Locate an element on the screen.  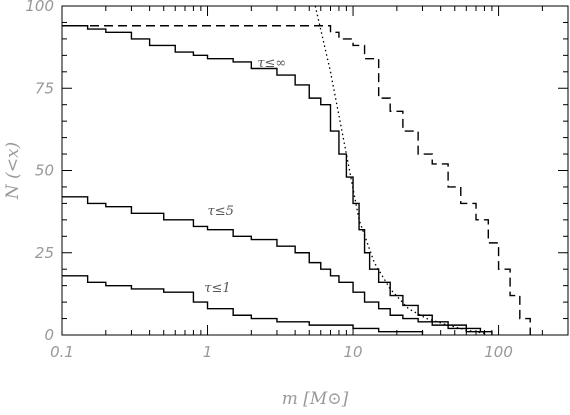
y-axis-label: N (<x) is located at coordinates (13, 171).